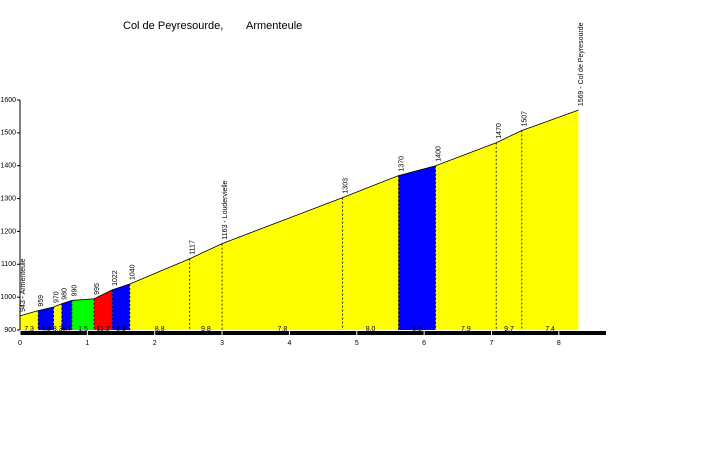  I want to click on gradient-label: 8.0, so click(371, 329).